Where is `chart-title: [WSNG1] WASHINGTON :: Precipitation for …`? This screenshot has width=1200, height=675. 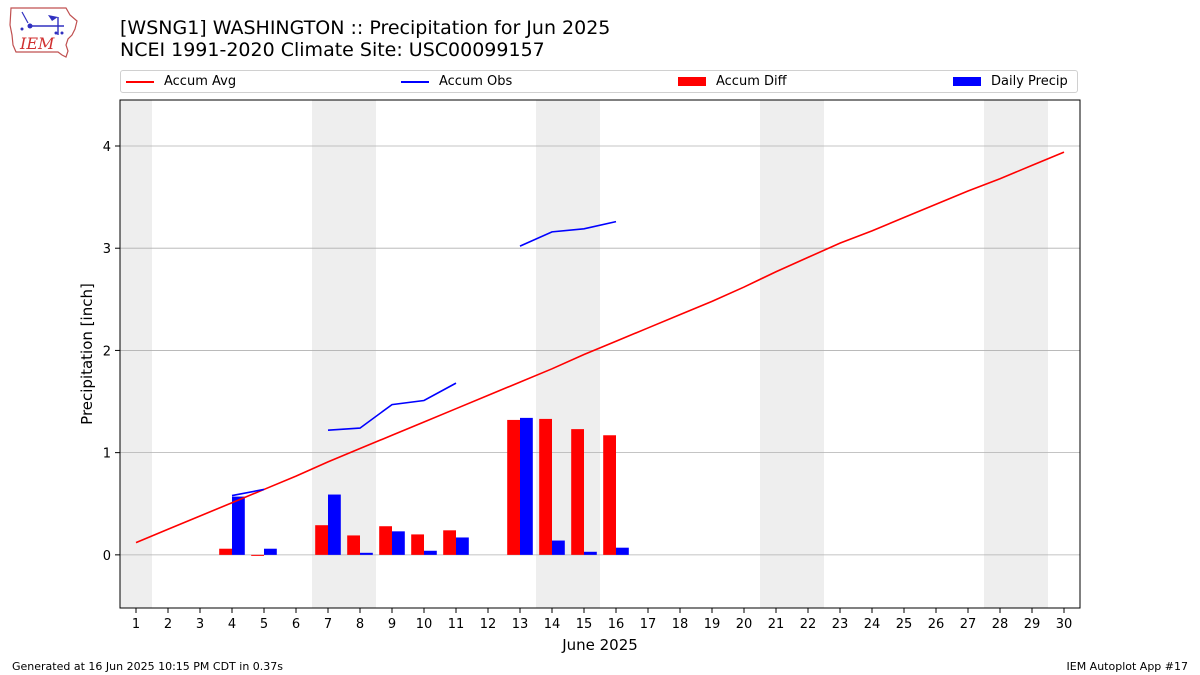
chart-title: [WSNG1] WASHINGTON :: Precipitation for … is located at coordinates (365, 28).